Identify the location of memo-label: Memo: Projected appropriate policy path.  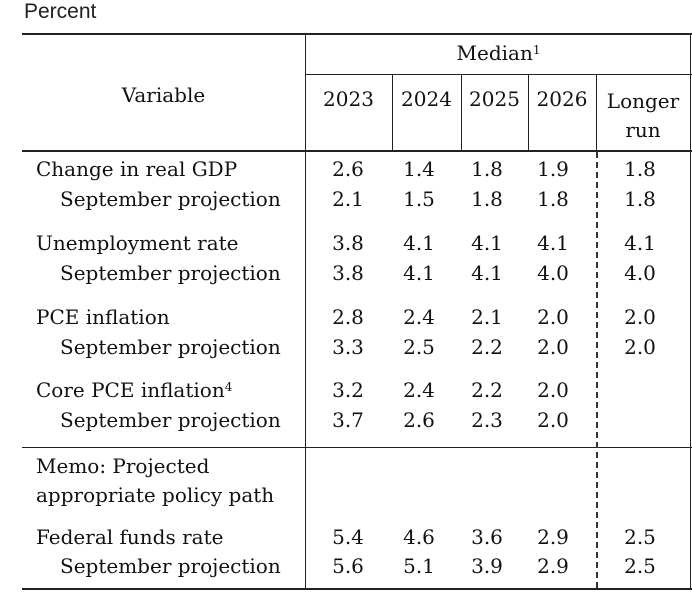
(155, 480).